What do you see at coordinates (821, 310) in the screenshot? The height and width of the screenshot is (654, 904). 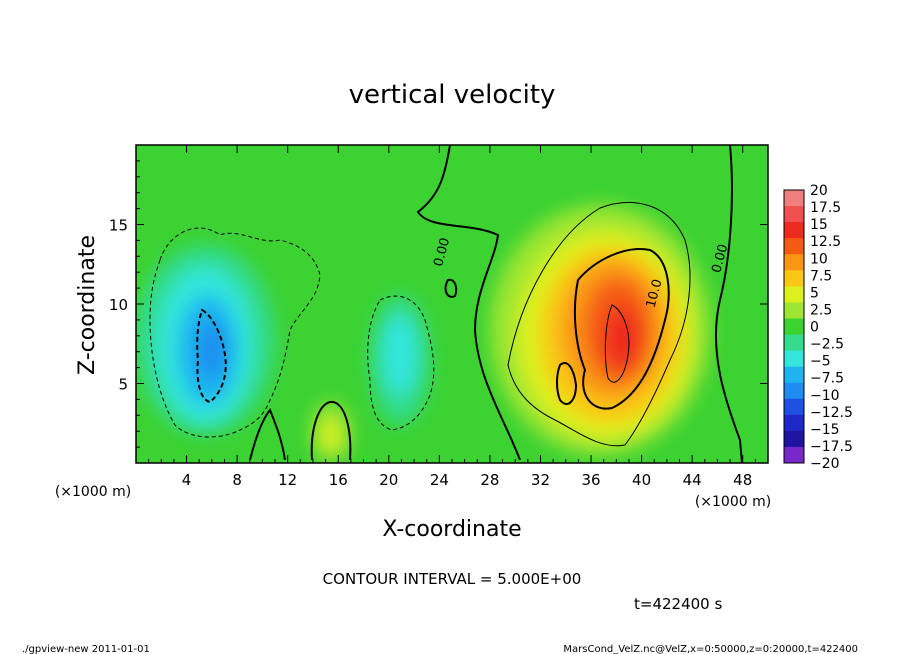 I see `colorbar-label: 2.5` at bounding box center [821, 310].